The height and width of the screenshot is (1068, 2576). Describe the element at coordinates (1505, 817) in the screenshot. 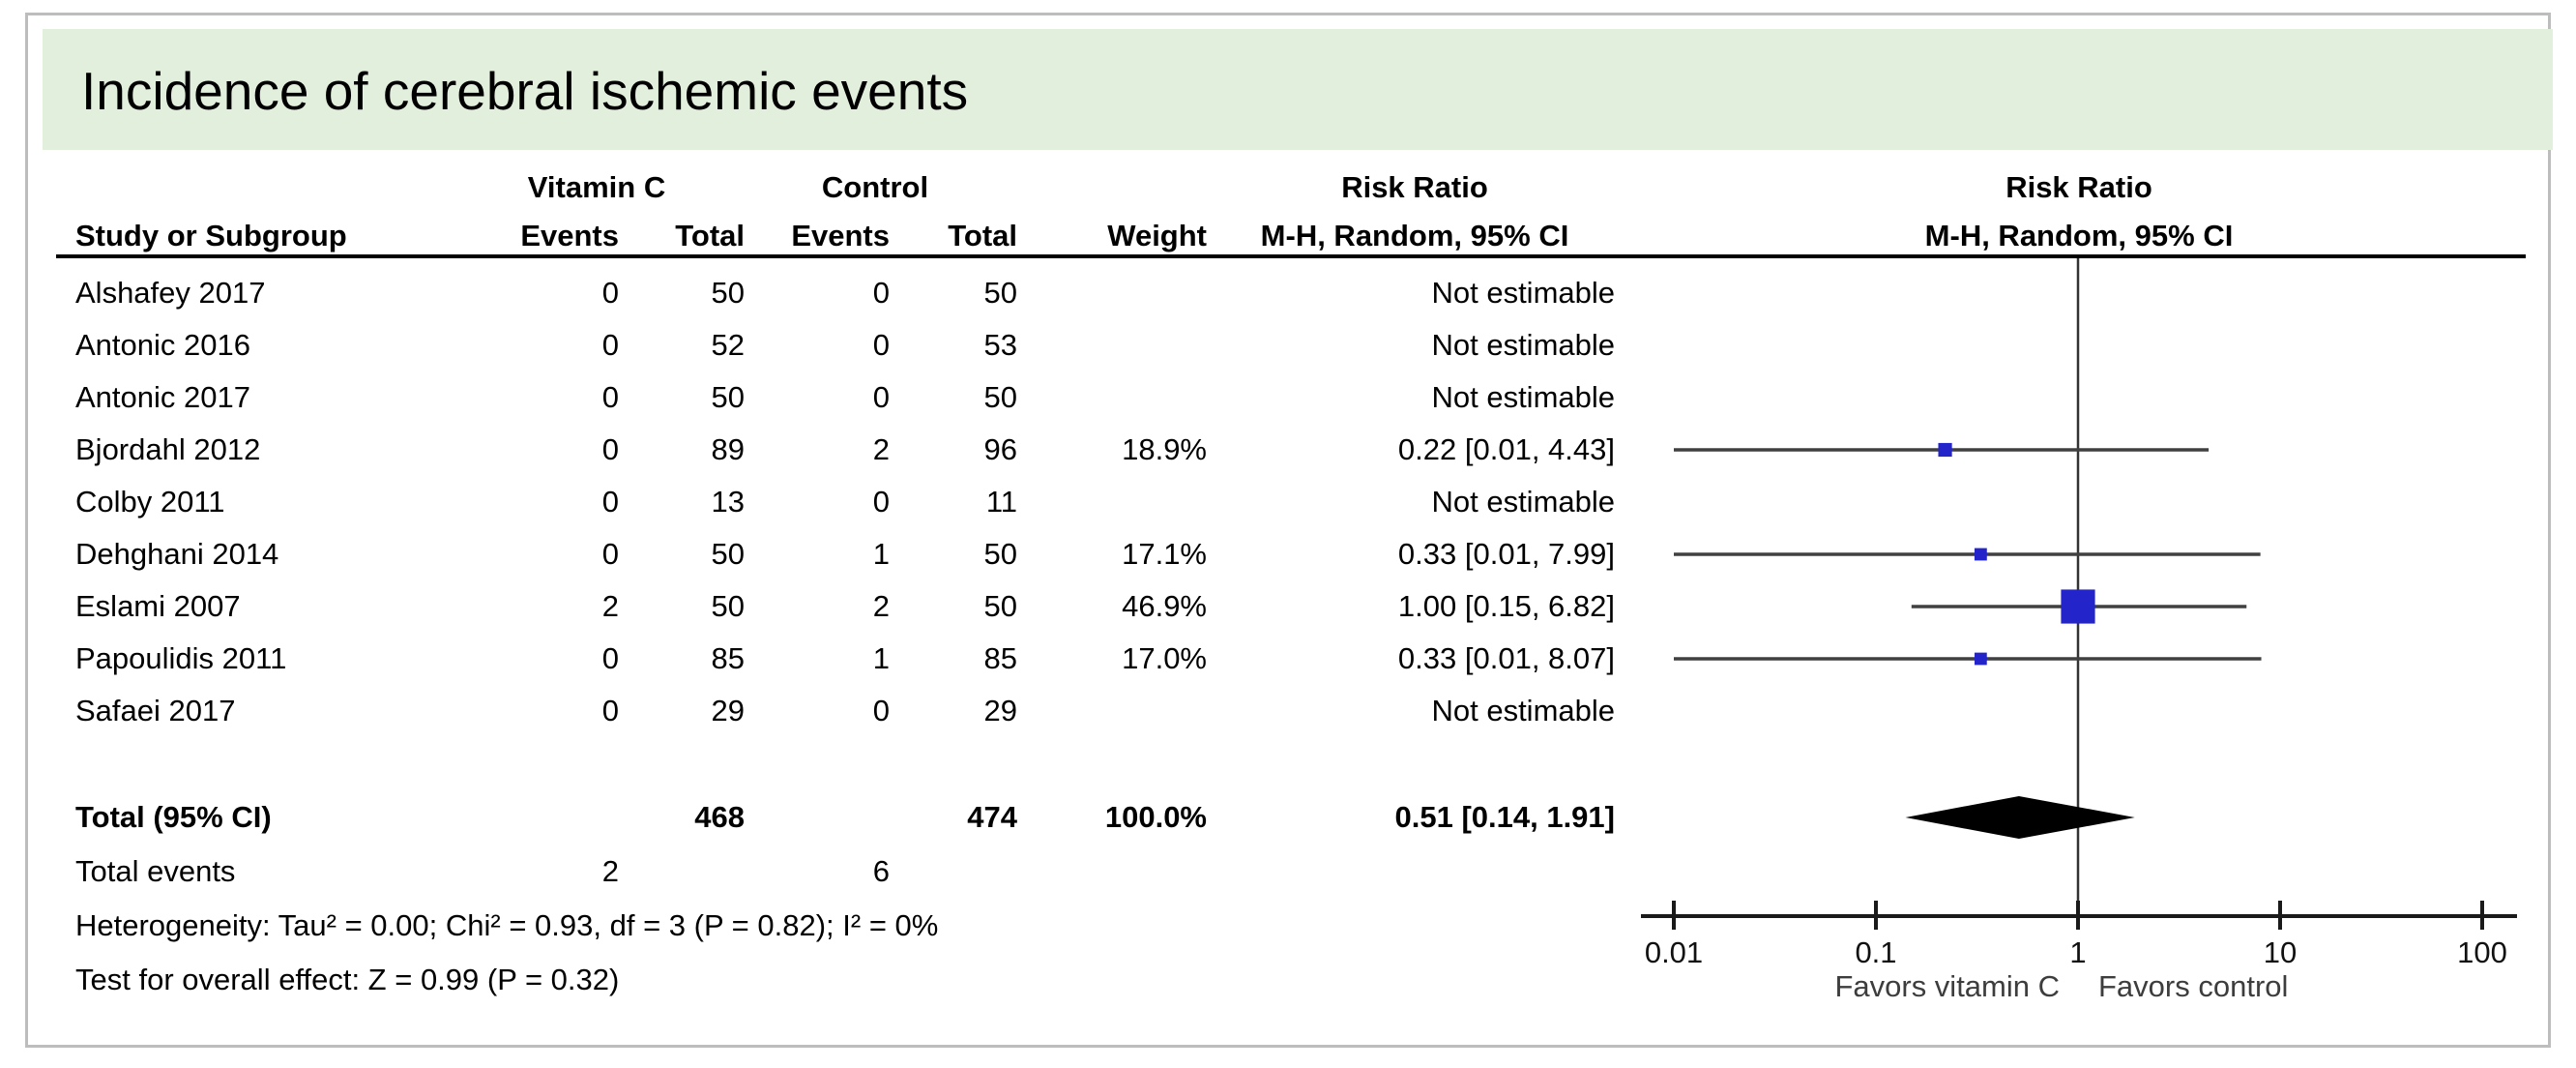

I see `total-risk-ratio: 0.51 [0.14, 1.91]` at that location.